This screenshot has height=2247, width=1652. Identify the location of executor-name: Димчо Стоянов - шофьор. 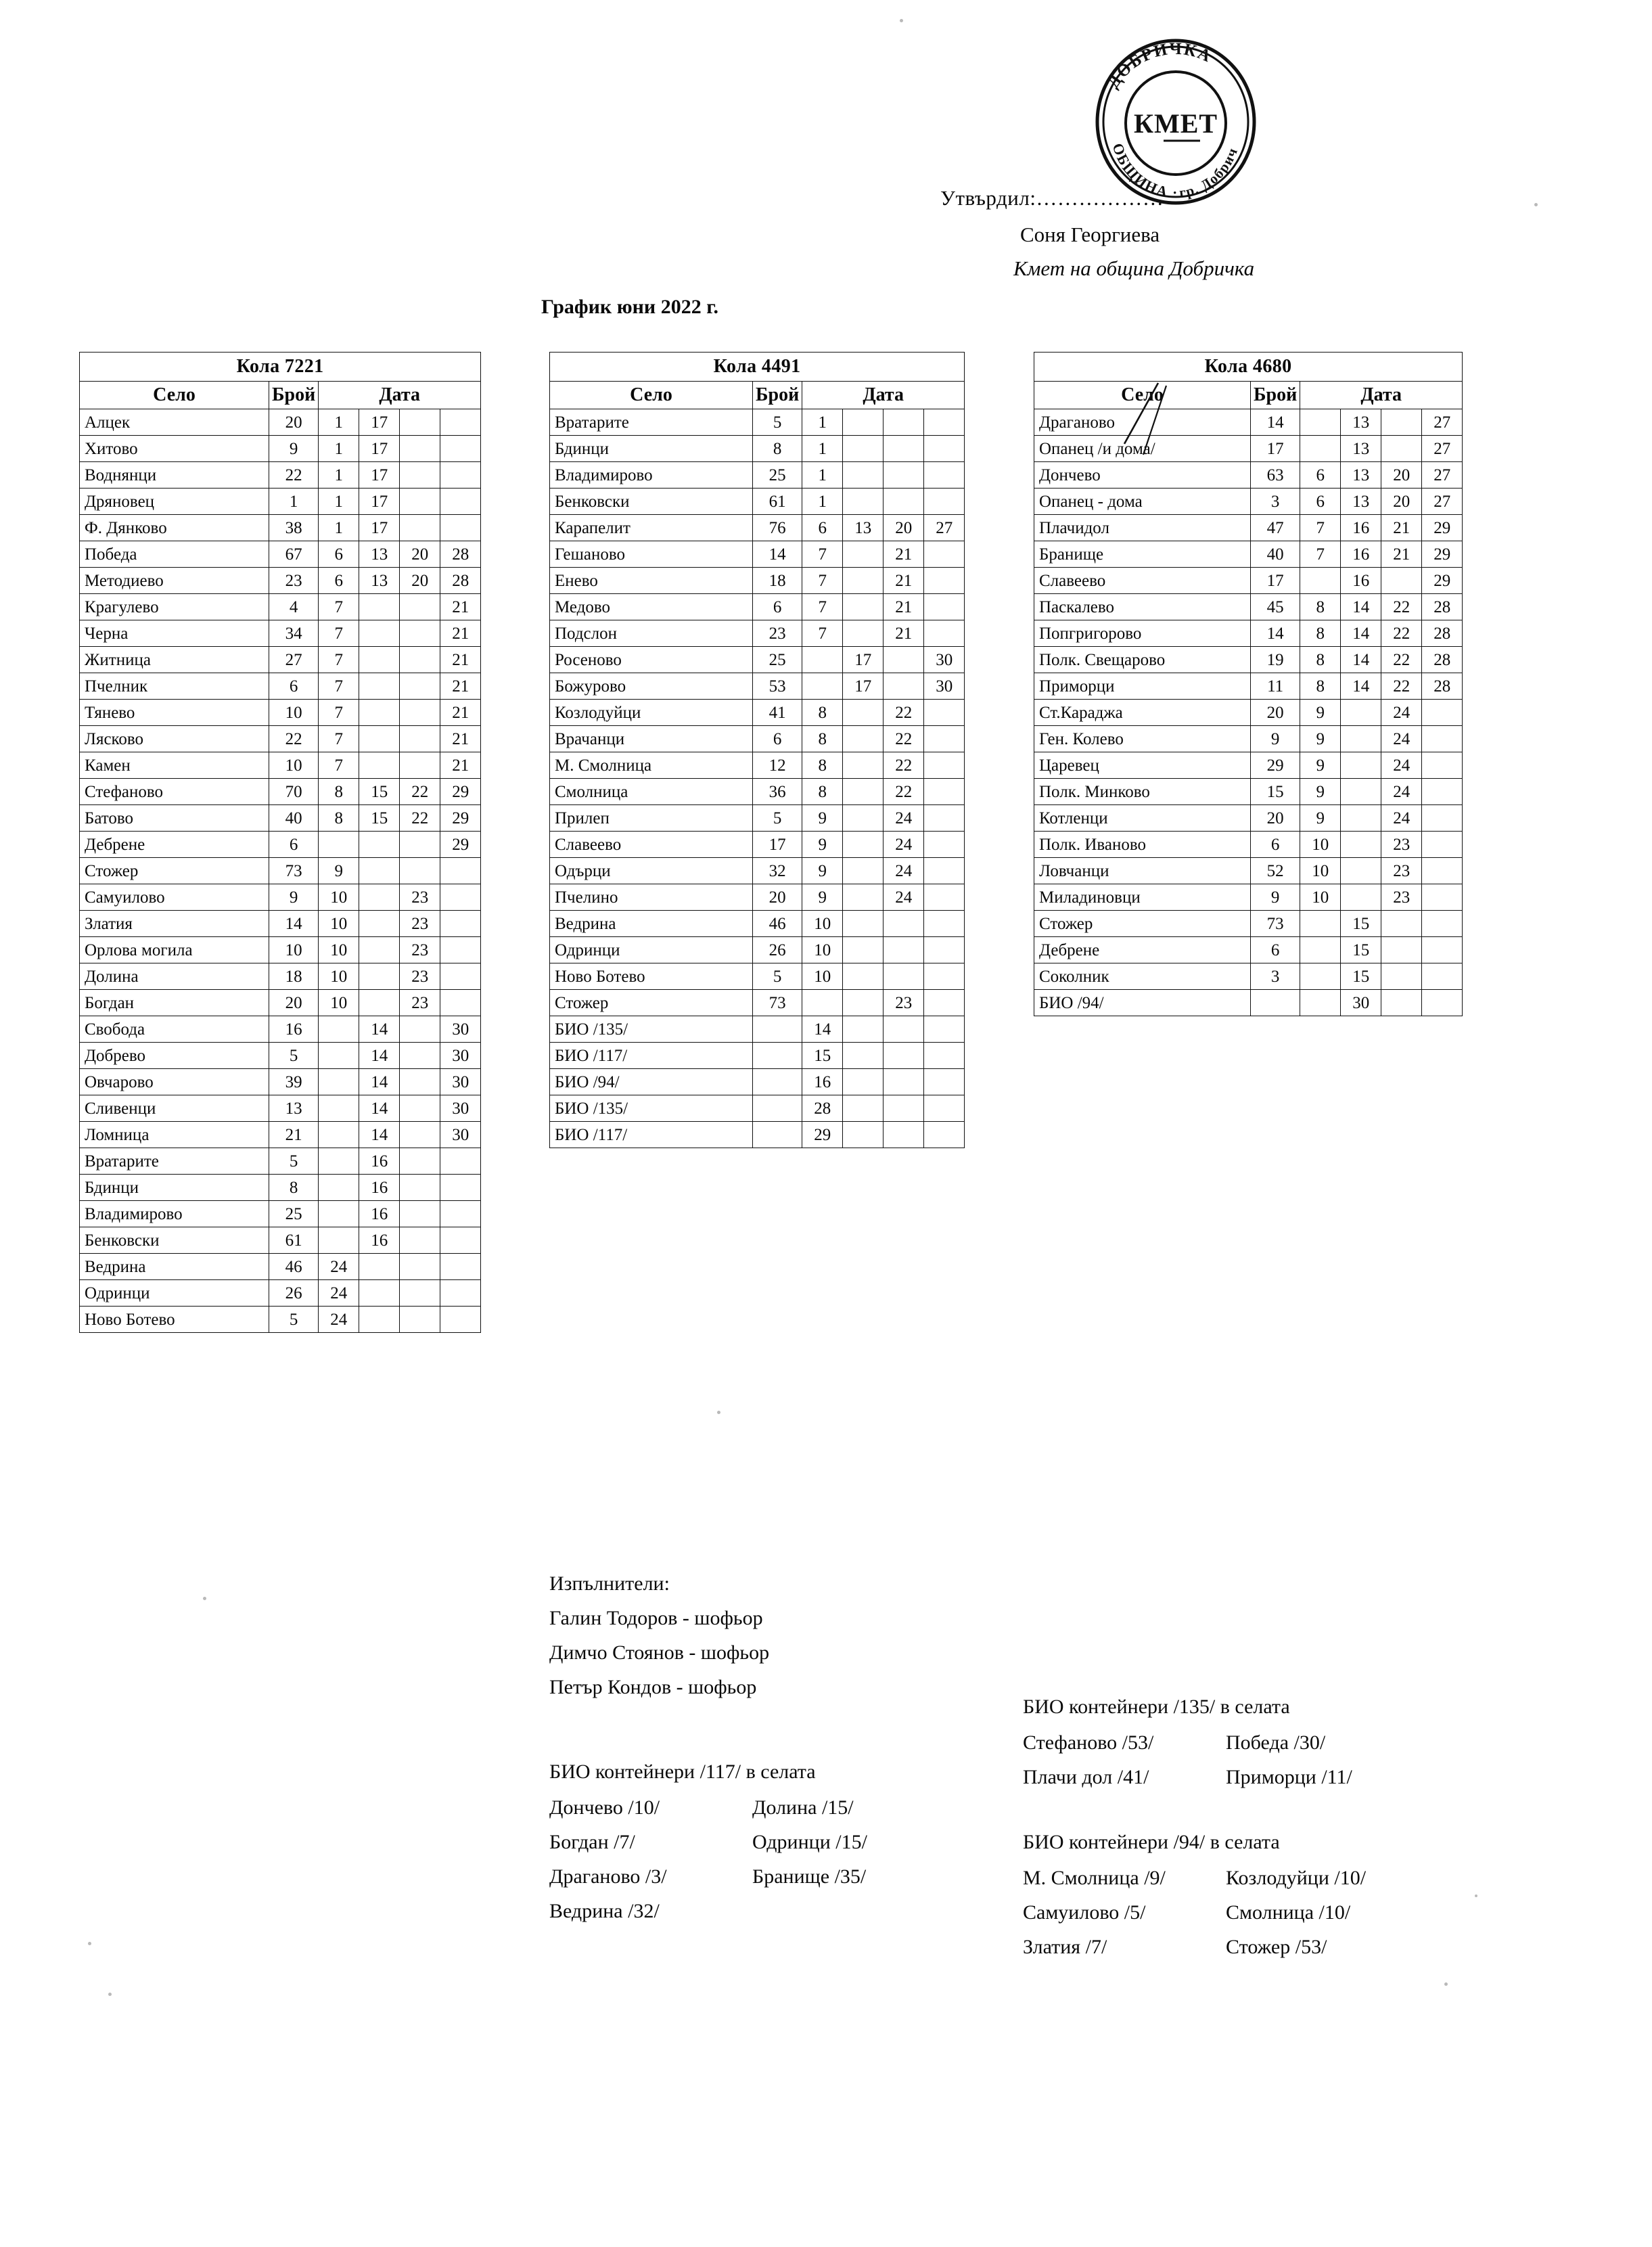
(660, 1652).